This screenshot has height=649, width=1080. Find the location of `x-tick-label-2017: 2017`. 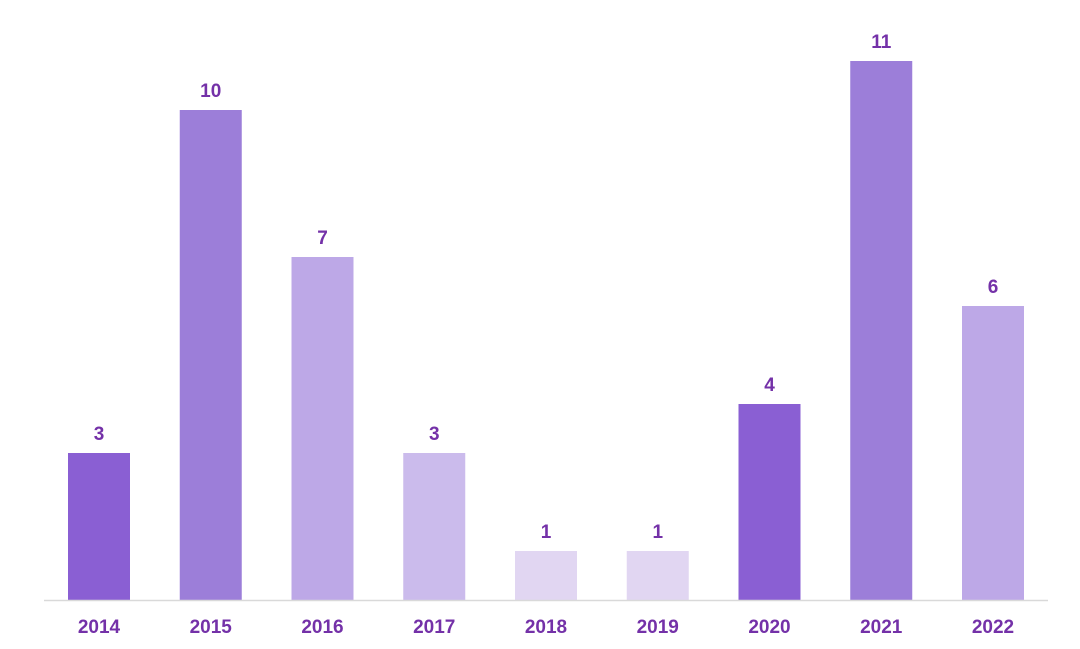

x-tick-label-2017: 2017 is located at coordinates (434, 627).